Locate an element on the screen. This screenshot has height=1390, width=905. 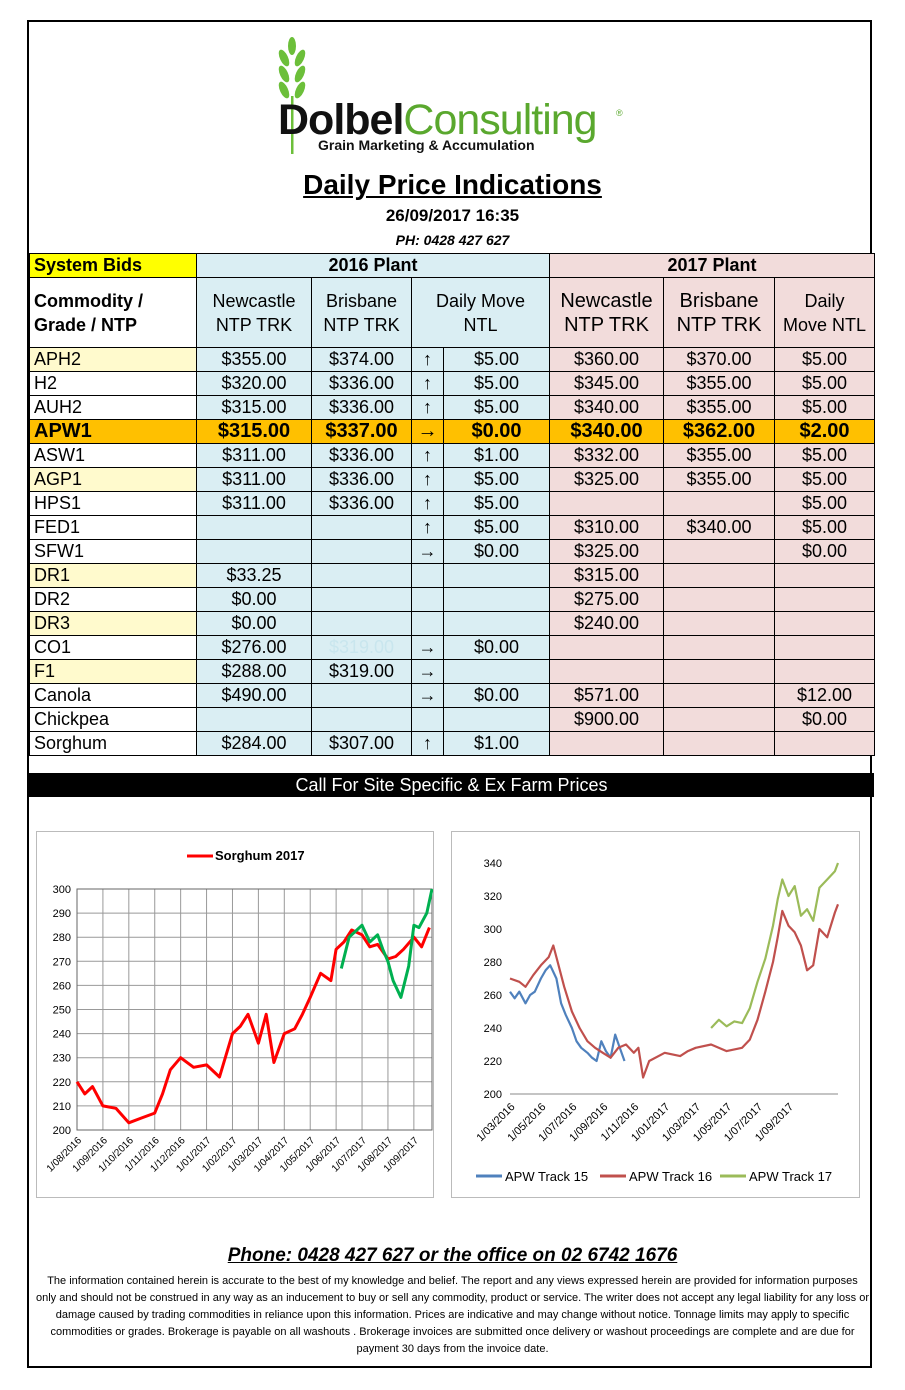
newcastle-2016-price: $320.00 is located at coordinates (254, 383).